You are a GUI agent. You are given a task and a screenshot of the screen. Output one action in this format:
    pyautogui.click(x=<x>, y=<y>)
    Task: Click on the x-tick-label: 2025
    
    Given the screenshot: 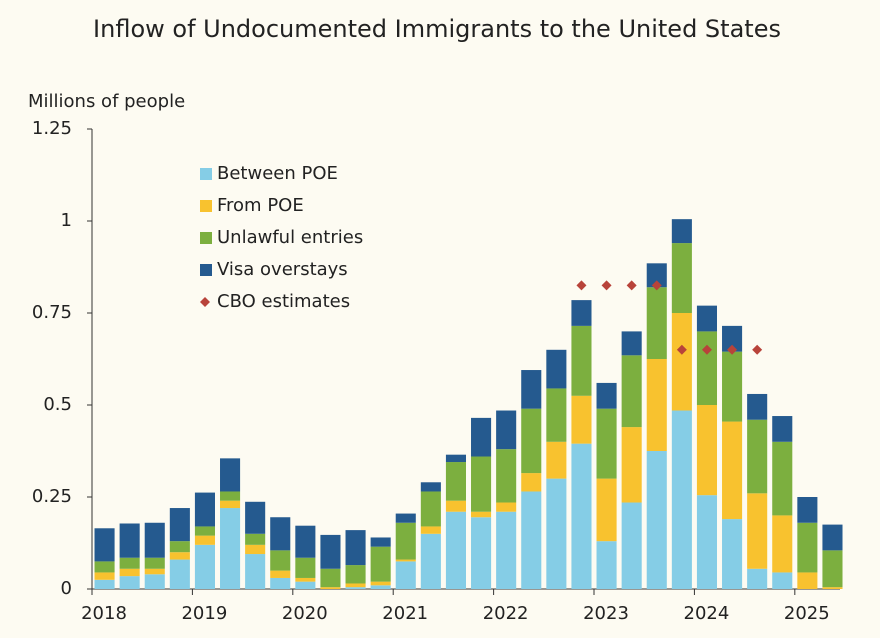 What is the action you would take?
    pyautogui.click(x=807, y=613)
    